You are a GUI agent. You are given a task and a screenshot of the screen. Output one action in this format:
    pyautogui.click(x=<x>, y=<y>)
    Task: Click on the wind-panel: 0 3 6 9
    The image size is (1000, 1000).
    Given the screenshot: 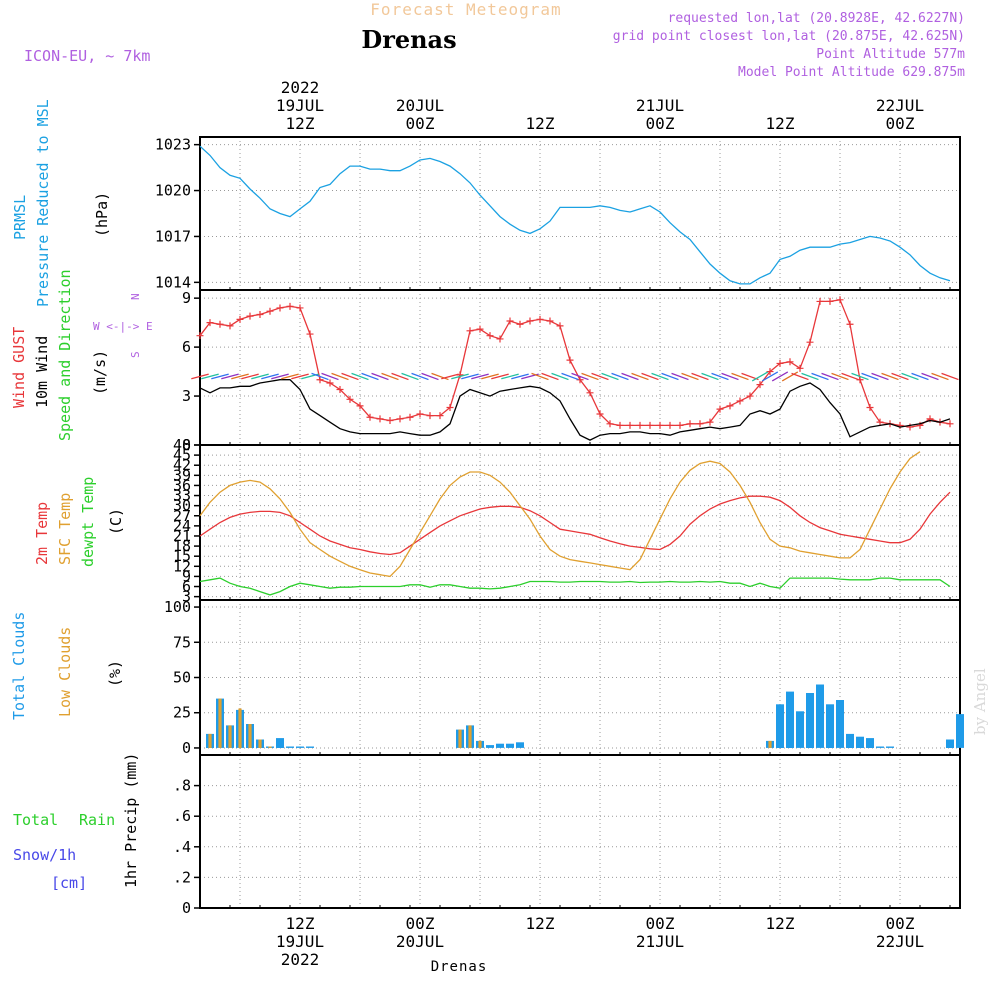 What is the action you would take?
    pyautogui.click(x=571, y=371)
    